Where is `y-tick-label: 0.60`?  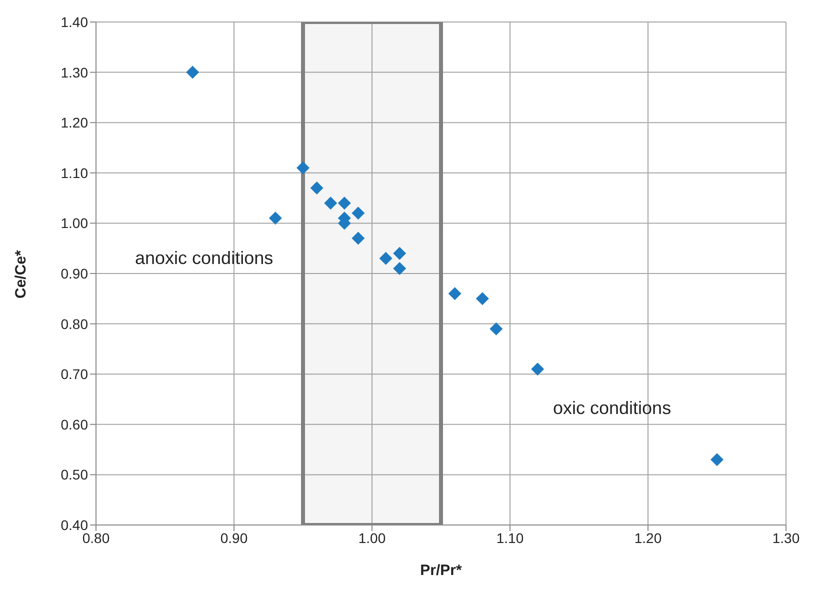
y-tick-label: 0.60 is located at coordinates (74, 424).